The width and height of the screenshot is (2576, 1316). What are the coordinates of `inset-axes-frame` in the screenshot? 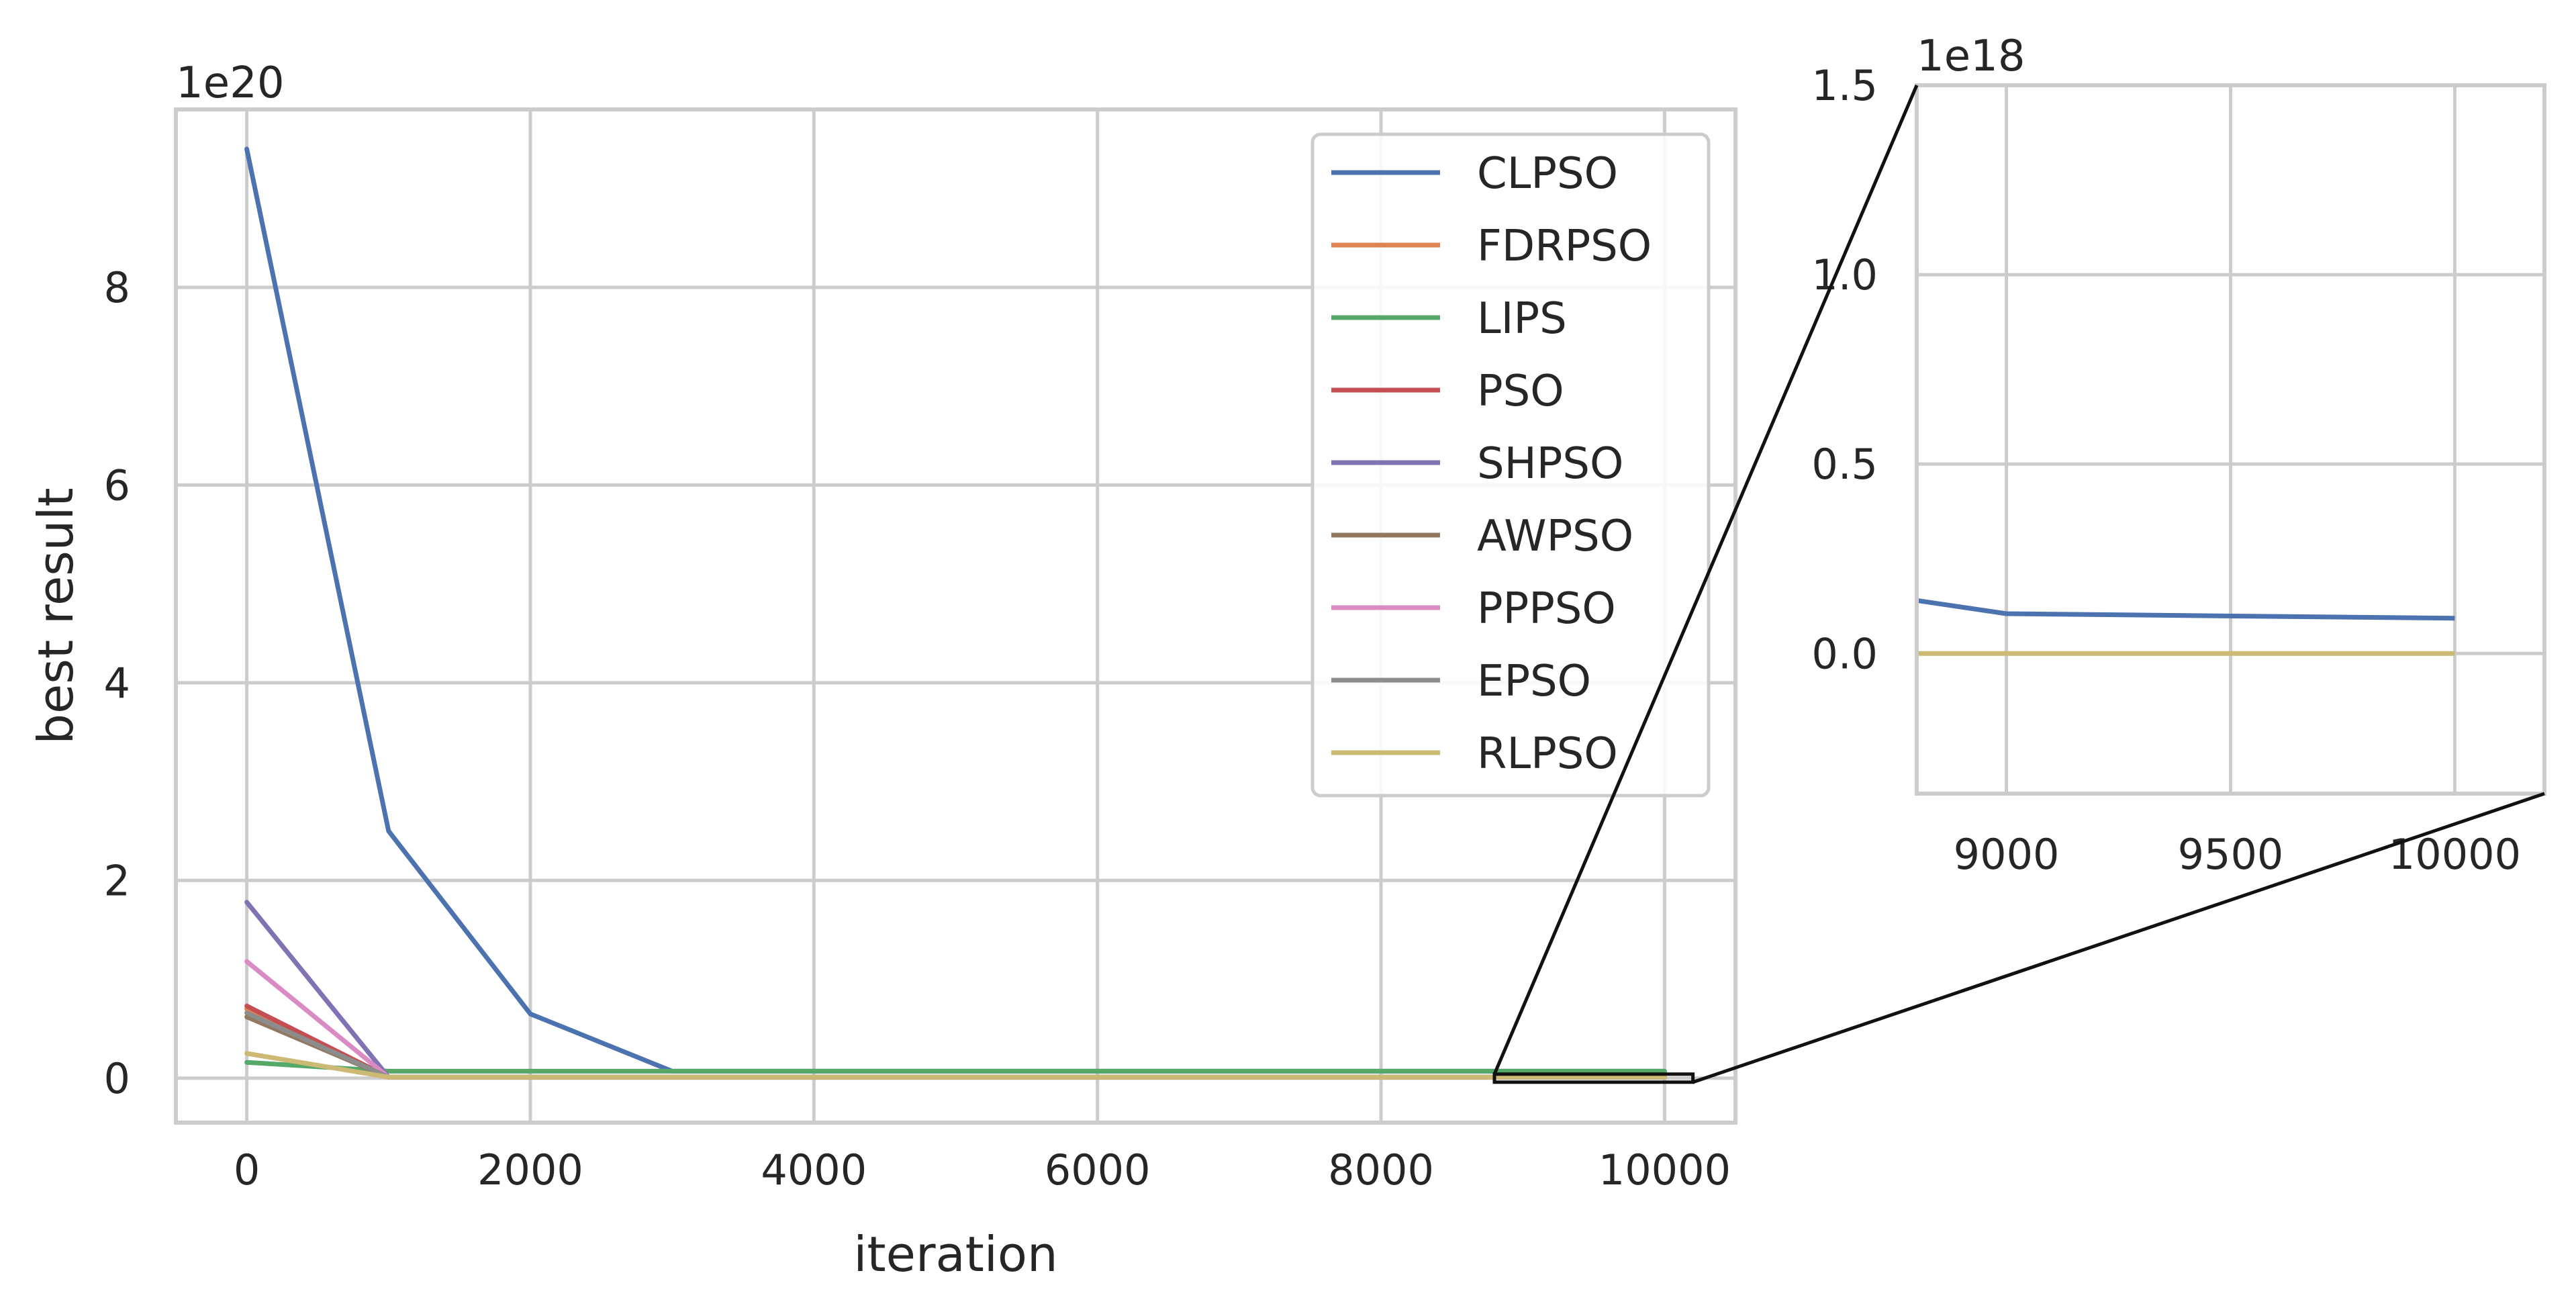 It's located at (2230, 439).